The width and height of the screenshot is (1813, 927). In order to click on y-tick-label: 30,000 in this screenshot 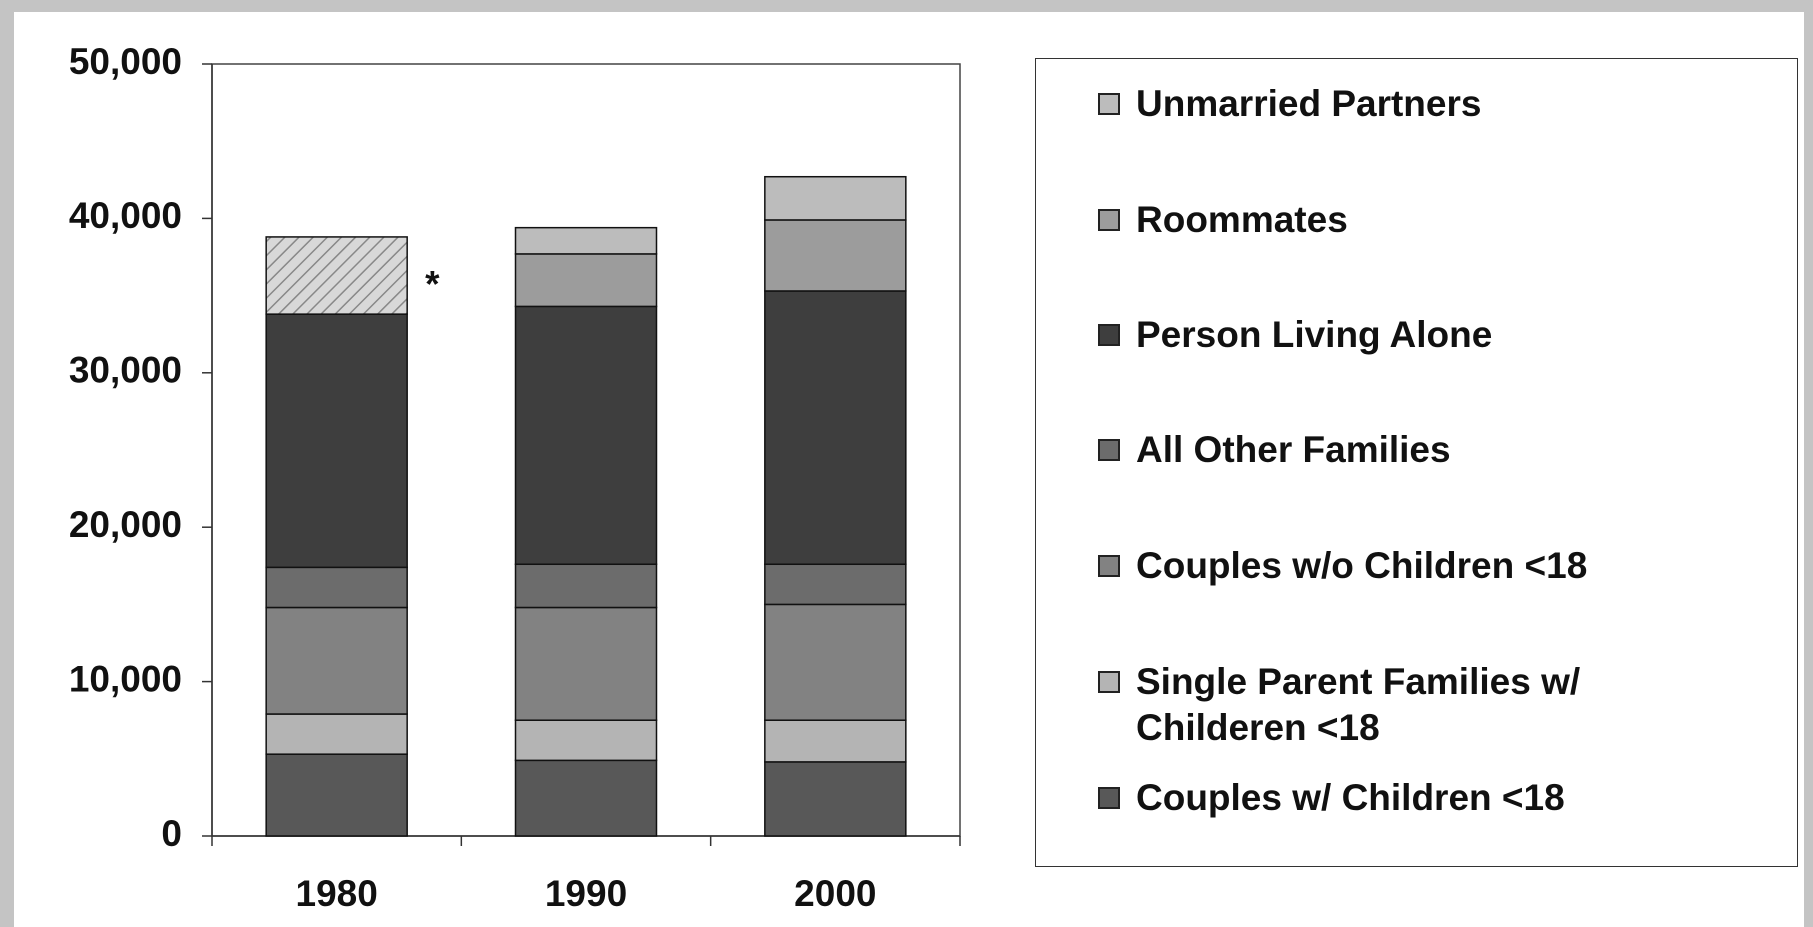, I will do `click(125, 370)`.